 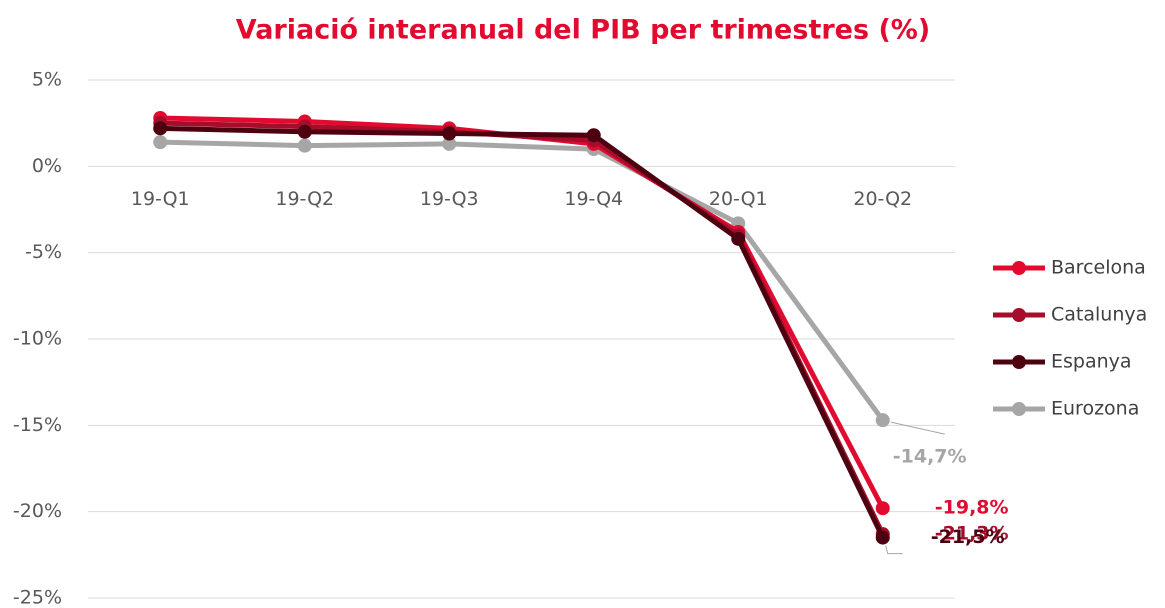 What do you see at coordinates (1095, 409) in the screenshot?
I see `legend-label: Eurozona` at bounding box center [1095, 409].